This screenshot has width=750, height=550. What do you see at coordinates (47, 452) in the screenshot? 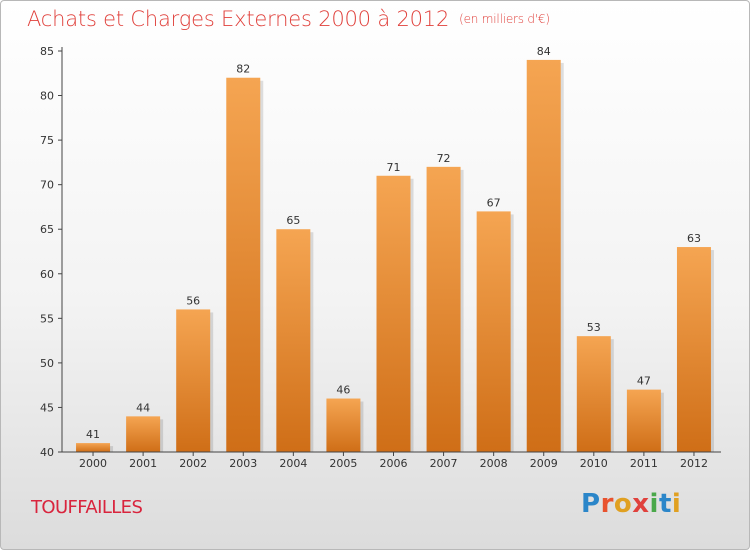
I see `y-tick-label-40: 40` at bounding box center [47, 452].